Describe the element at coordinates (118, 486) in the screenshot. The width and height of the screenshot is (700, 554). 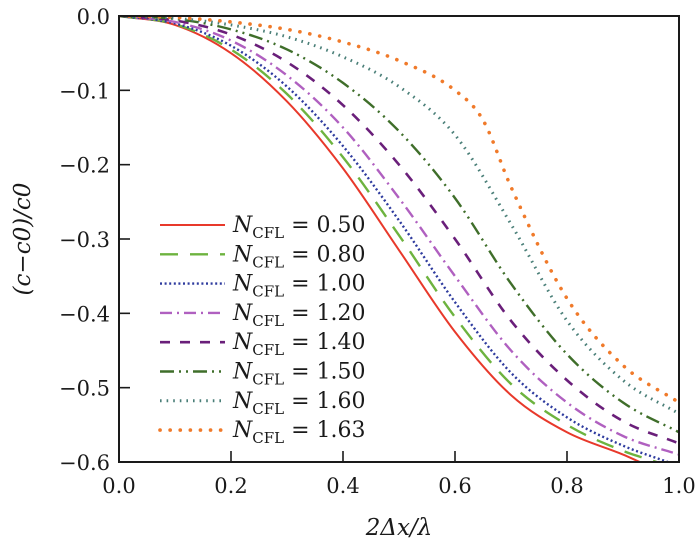
I see `x-tick-label: 0.0` at that location.